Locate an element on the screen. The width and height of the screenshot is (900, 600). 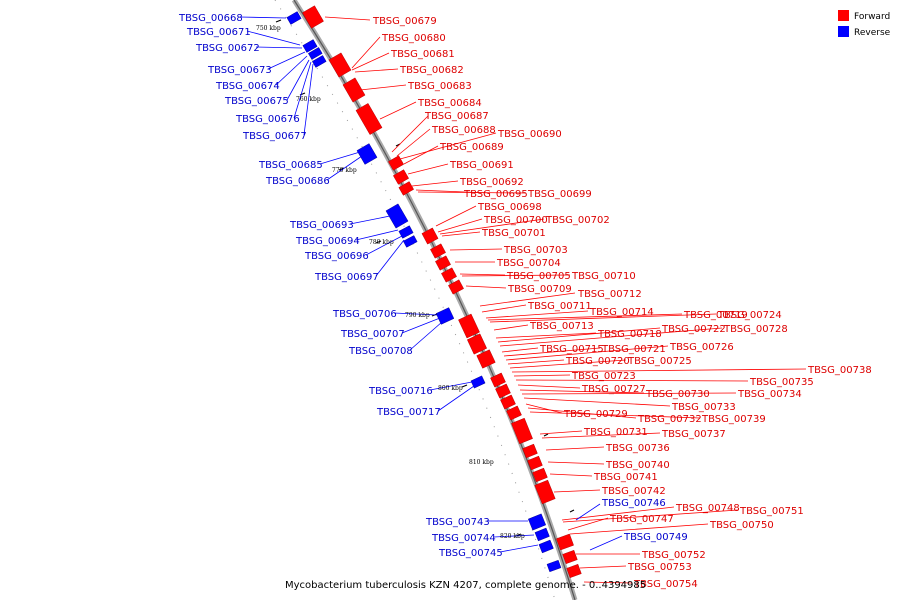
gene-label: TBSG_00708 is located at coordinates (380, 351).